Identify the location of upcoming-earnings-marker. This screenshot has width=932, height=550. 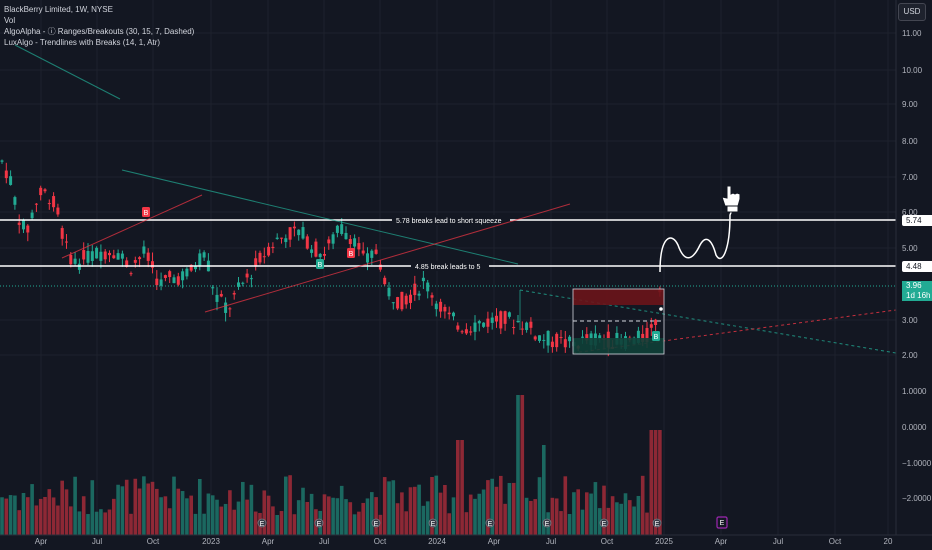
(722, 522).